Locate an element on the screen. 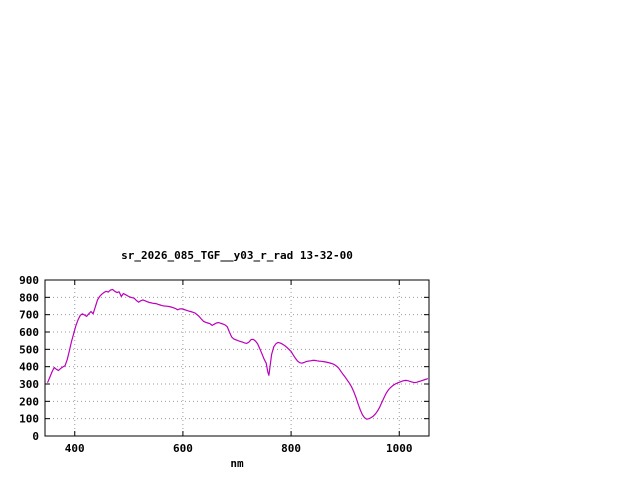 Image resolution: width=640 pixels, height=480 pixels. y-tick-label: 500 is located at coordinates (29, 349).